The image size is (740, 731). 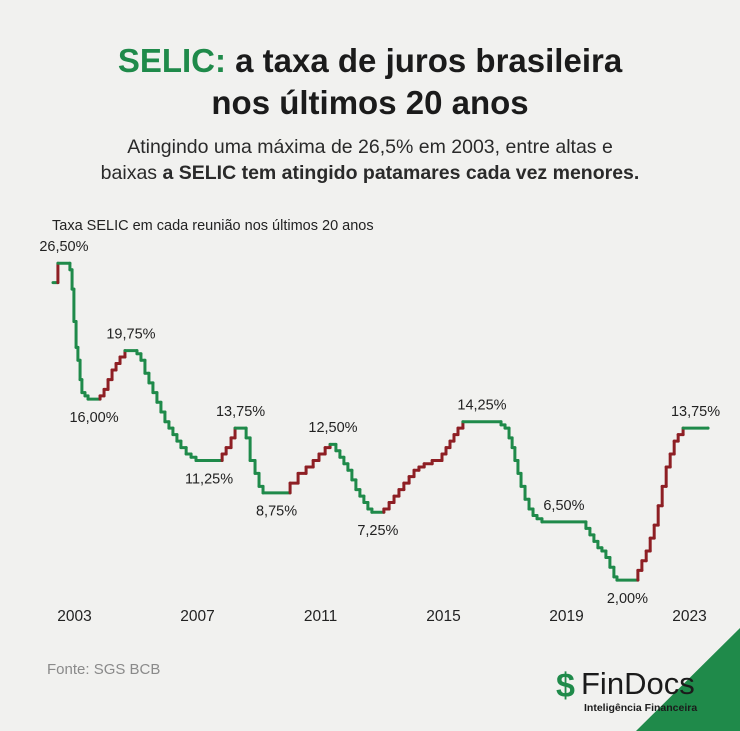 I want to click on data-label: 2,00%, so click(x=627, y=599).